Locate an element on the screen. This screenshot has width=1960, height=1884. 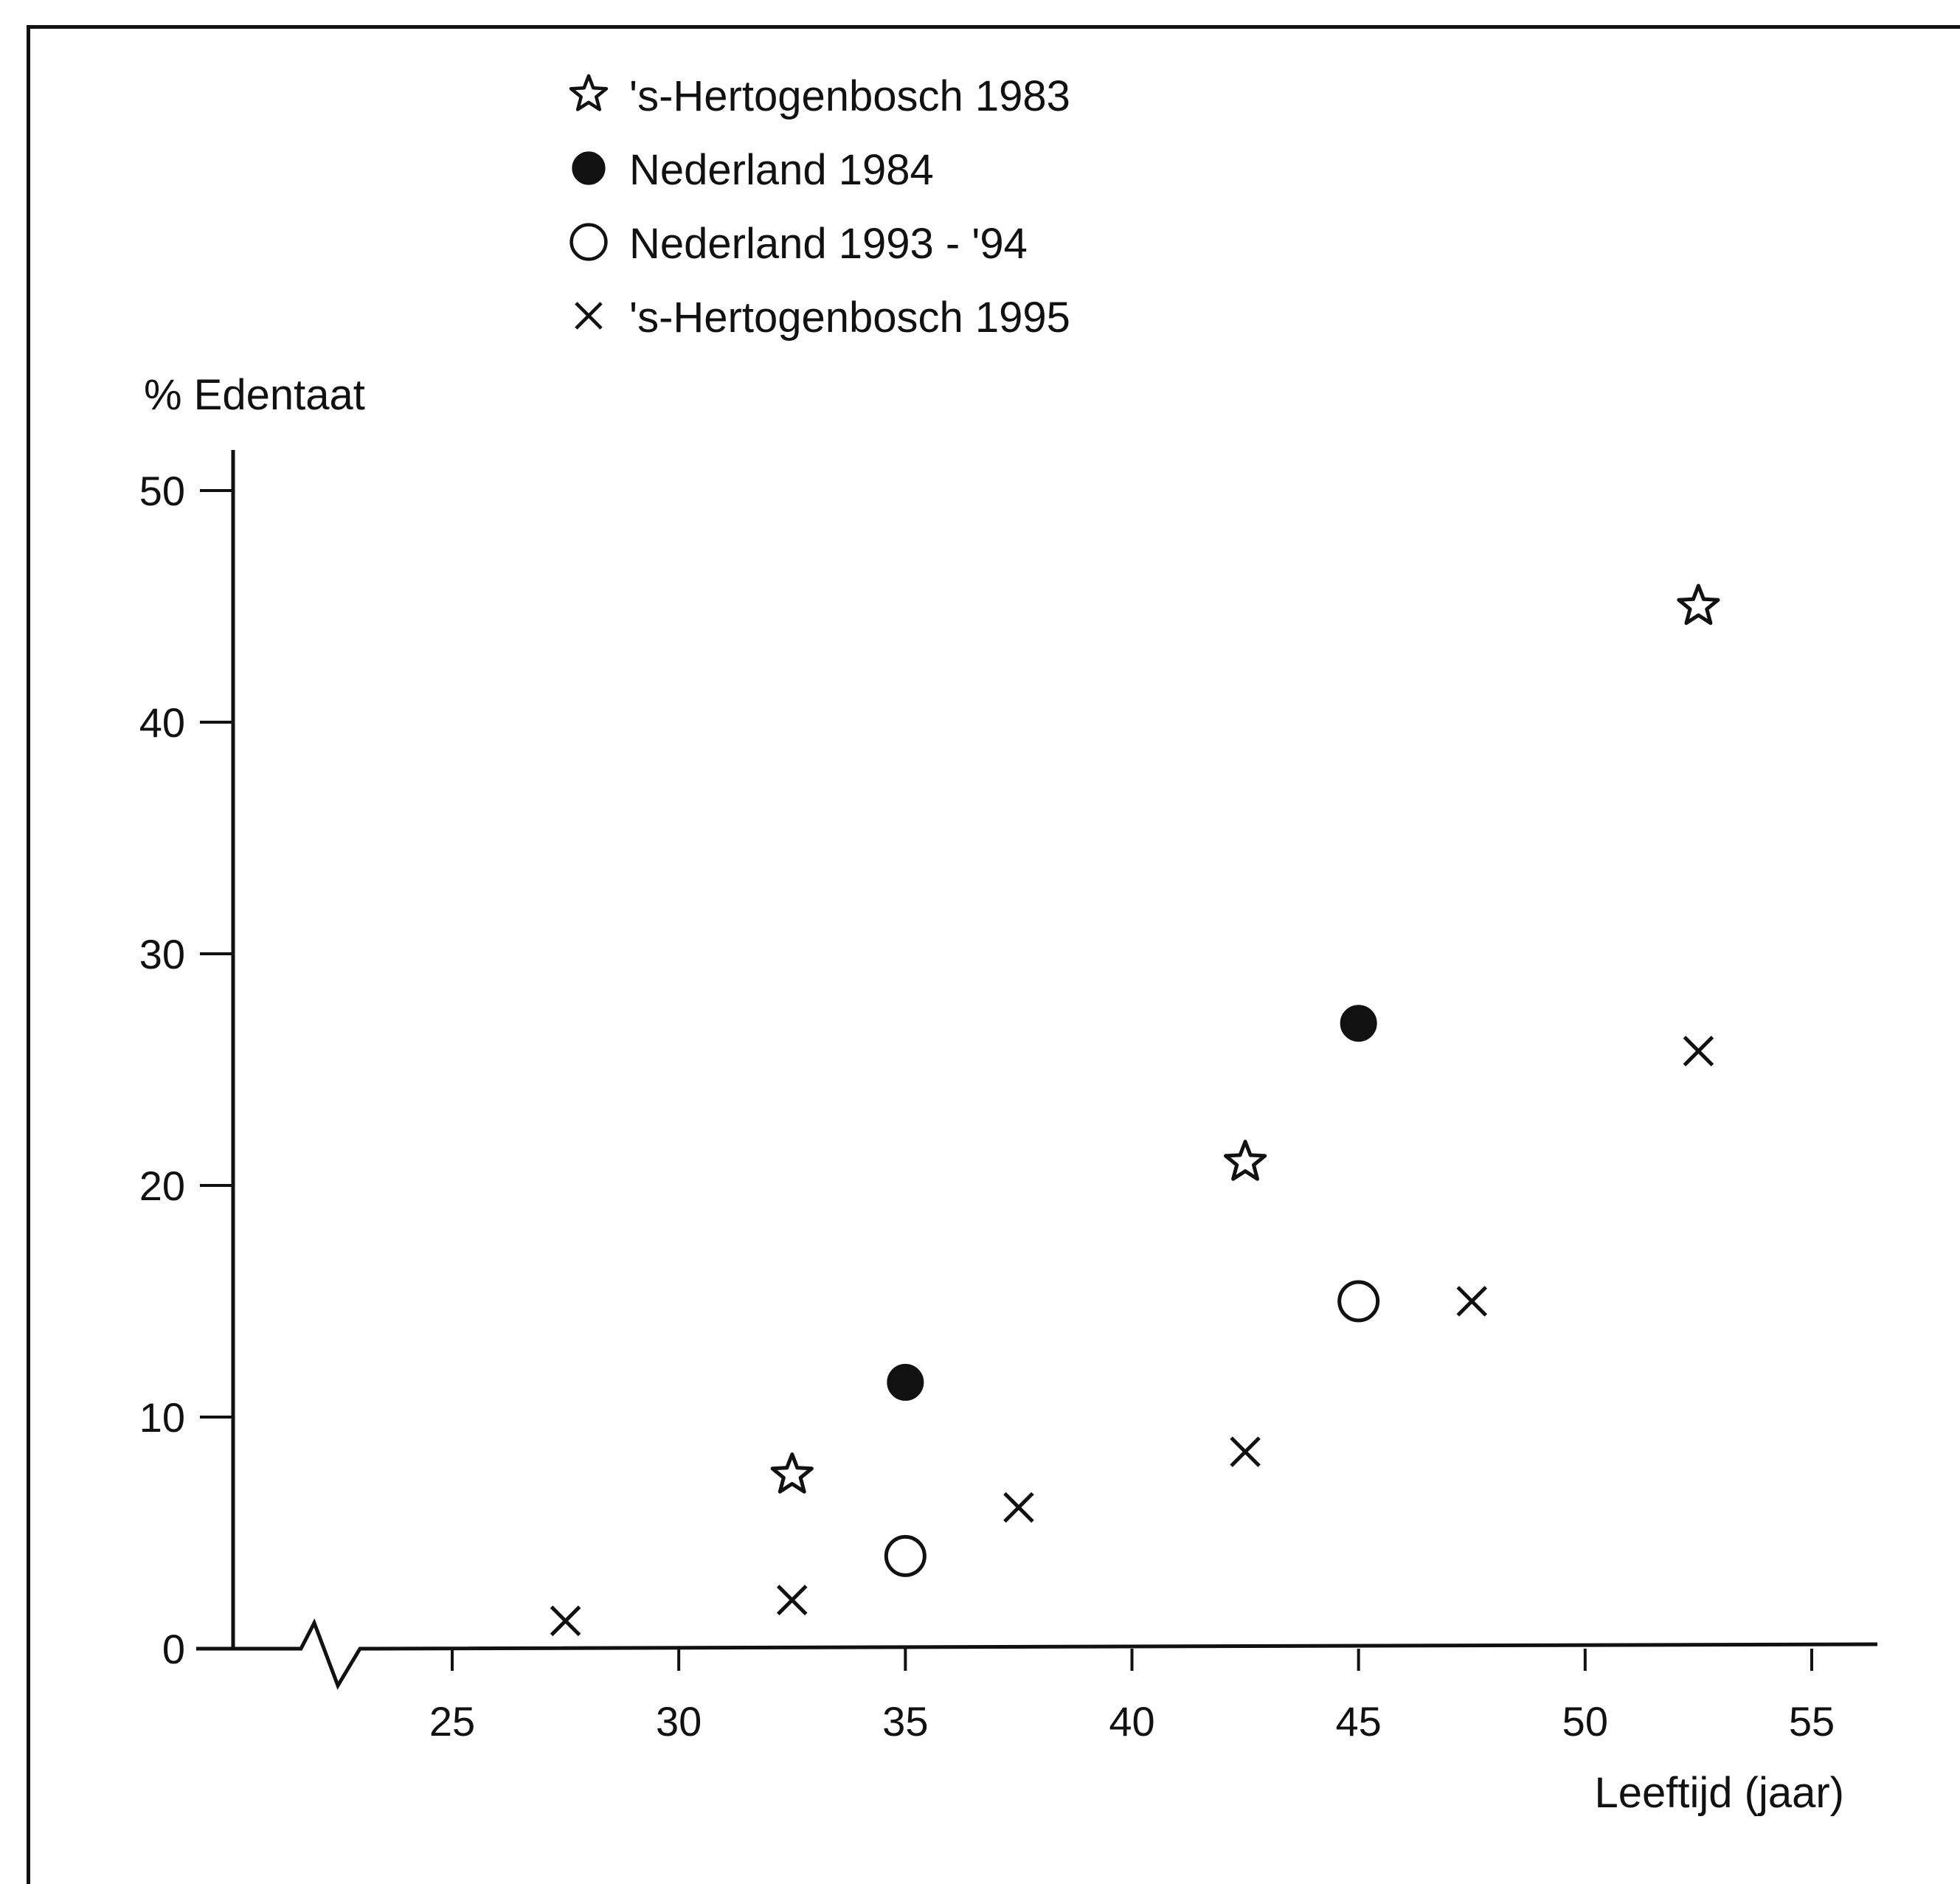
y-tick-label: 50 is located at coordinates (162, 491).